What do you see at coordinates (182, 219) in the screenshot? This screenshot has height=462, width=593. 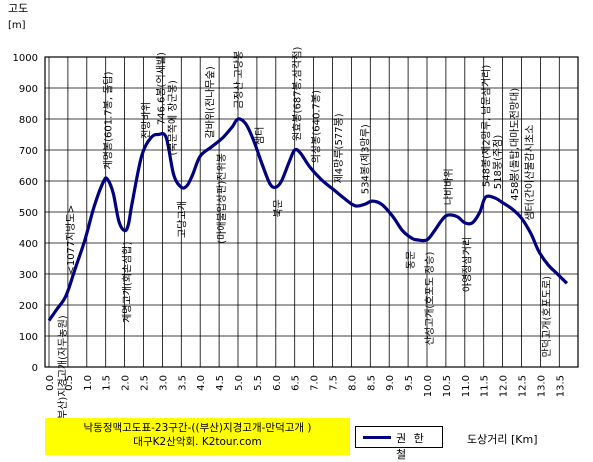 I see `annotation-label: 고당고개` at bounding box center [182, 219].